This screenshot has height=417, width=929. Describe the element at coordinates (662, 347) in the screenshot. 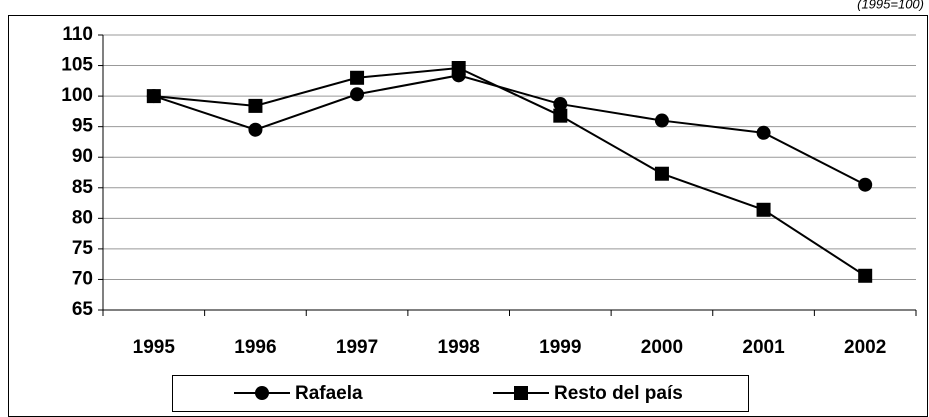

I see `x-tick-label: 2000` at that location.